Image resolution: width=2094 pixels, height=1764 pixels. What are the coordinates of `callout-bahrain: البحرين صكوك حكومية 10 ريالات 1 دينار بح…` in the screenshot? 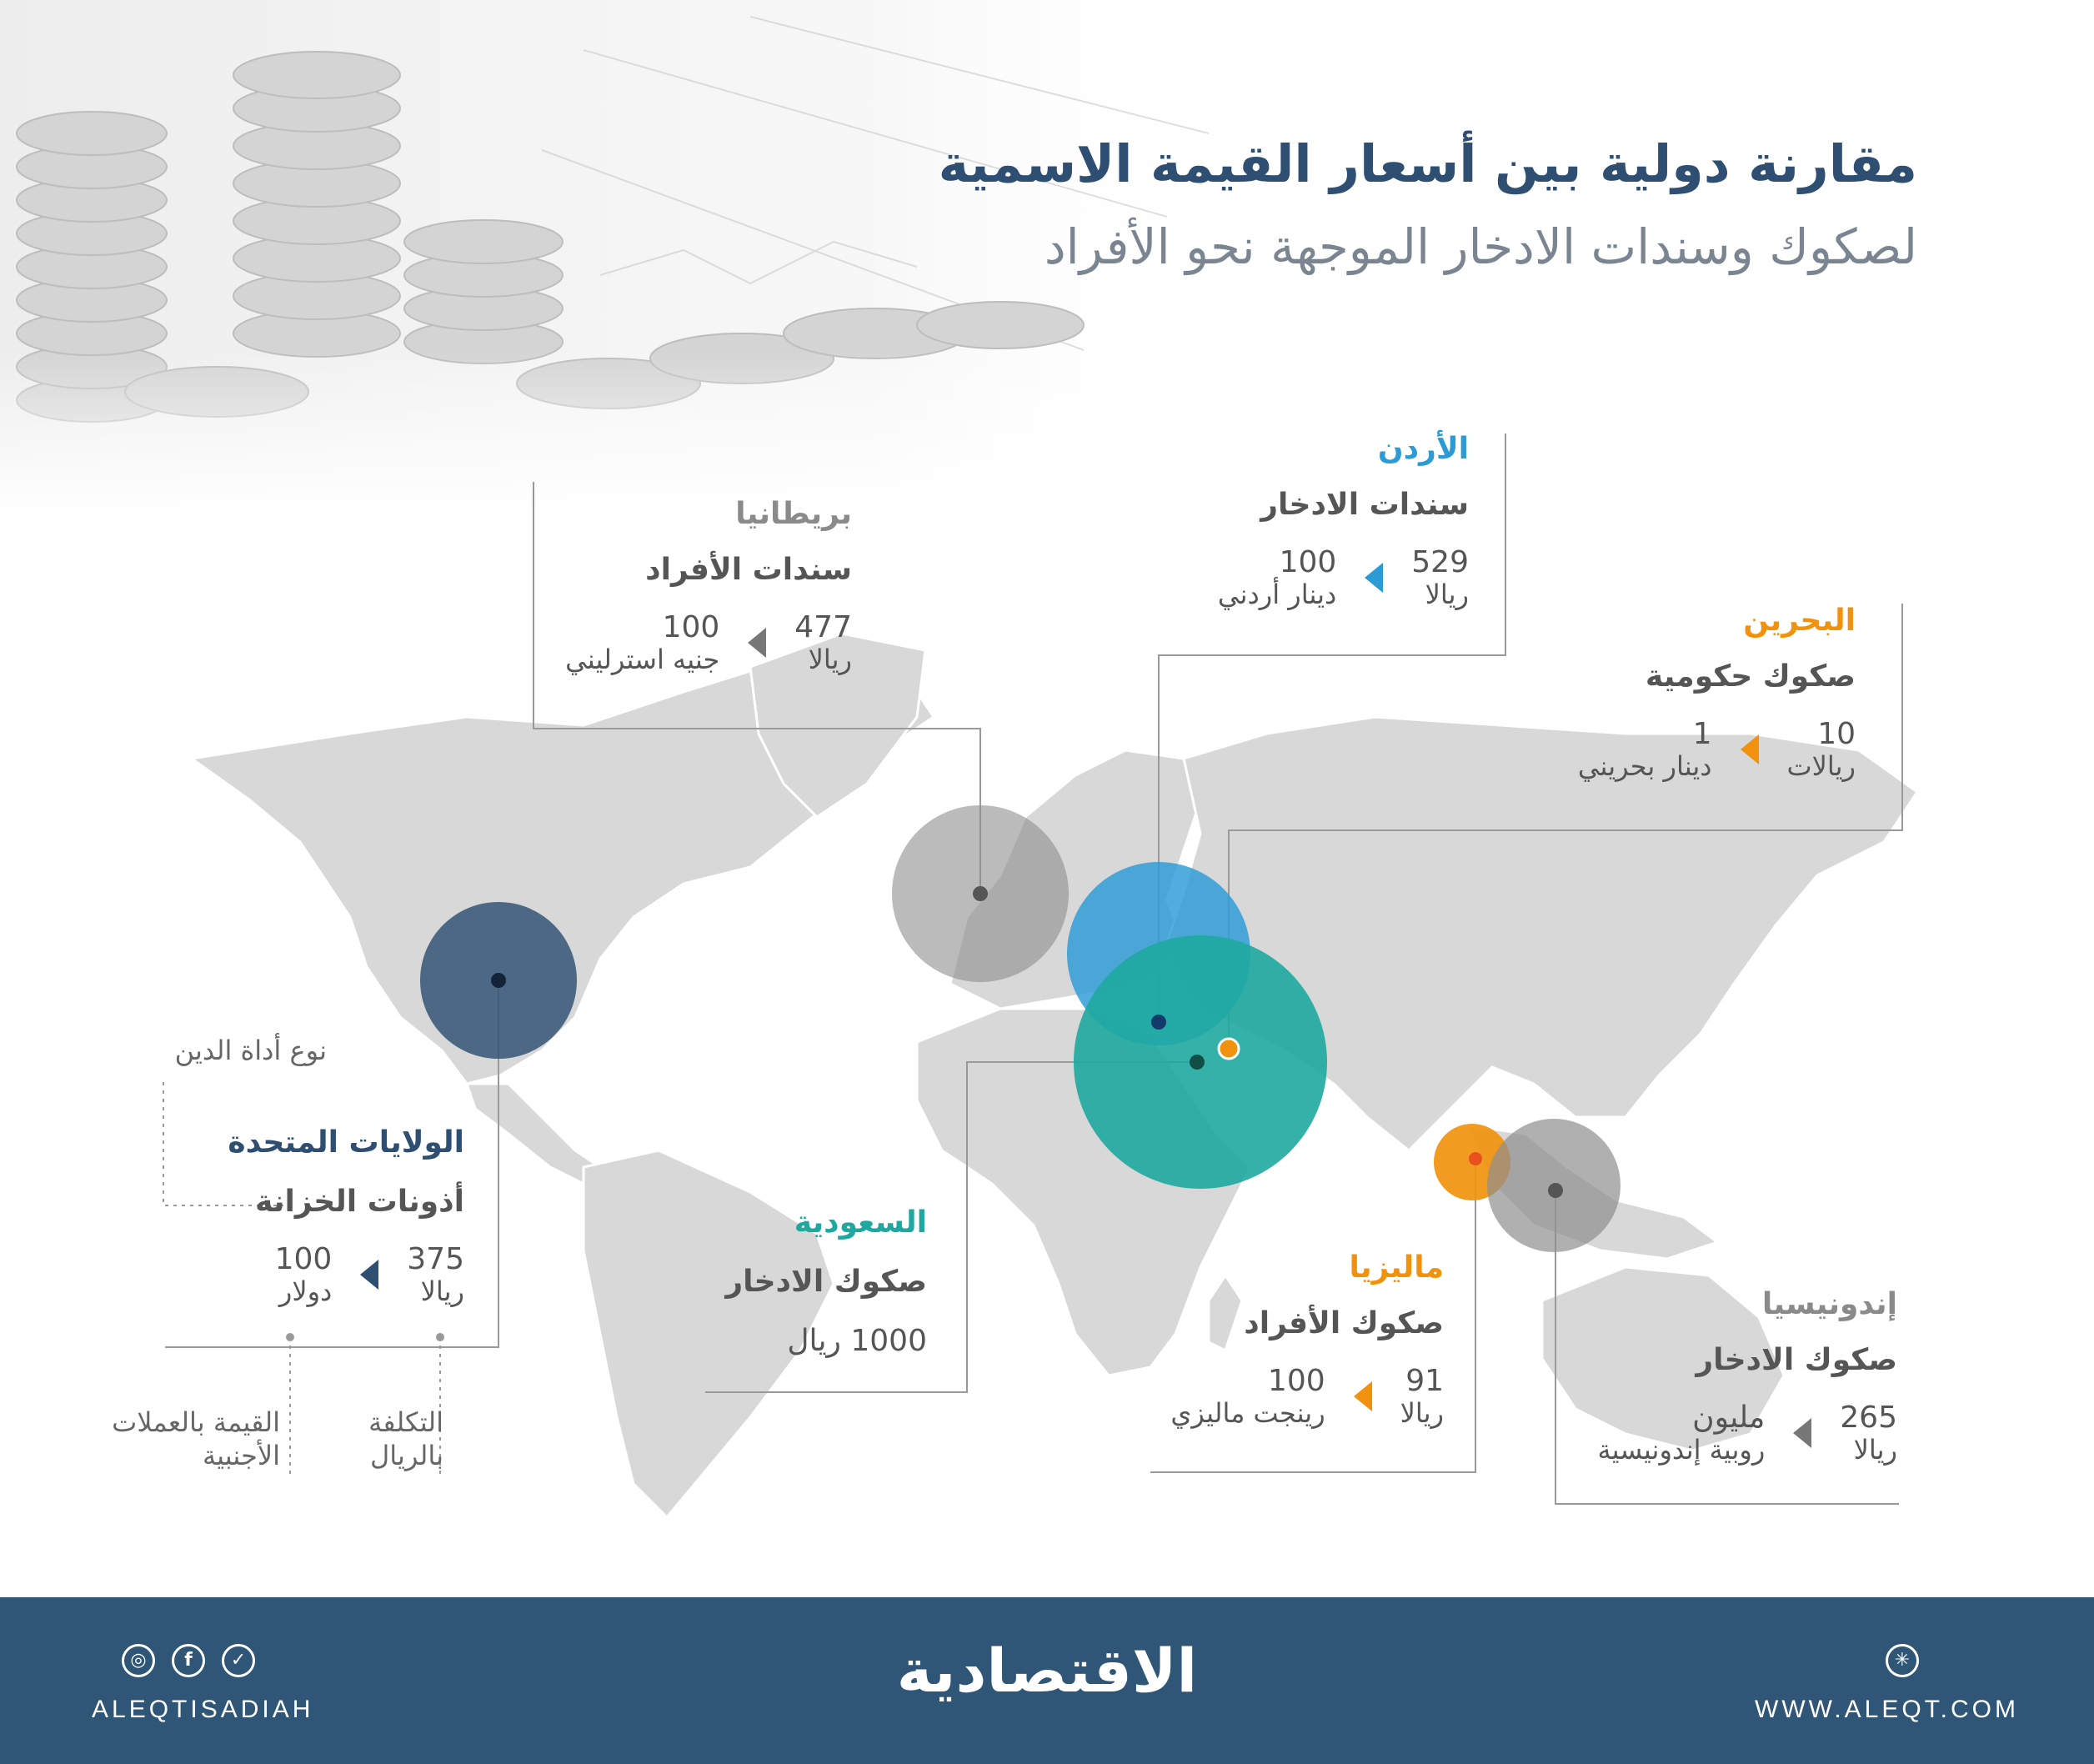 It's located at (1717, 693).